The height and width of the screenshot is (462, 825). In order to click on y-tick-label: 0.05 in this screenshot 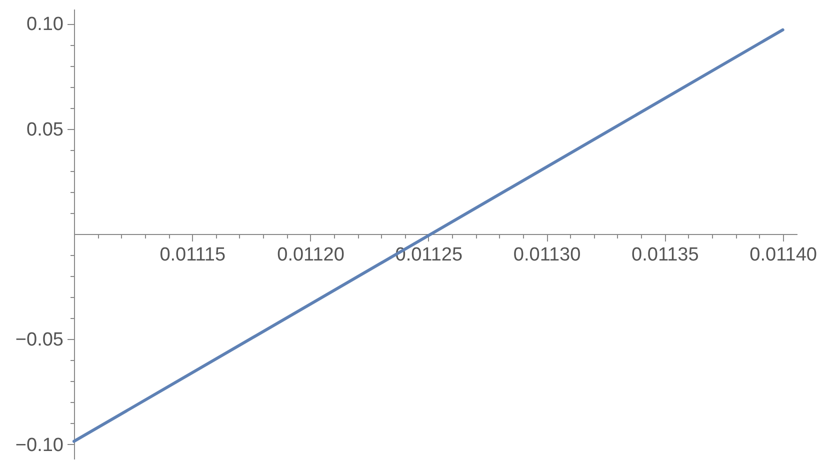, I will do `click(45, 129)`.